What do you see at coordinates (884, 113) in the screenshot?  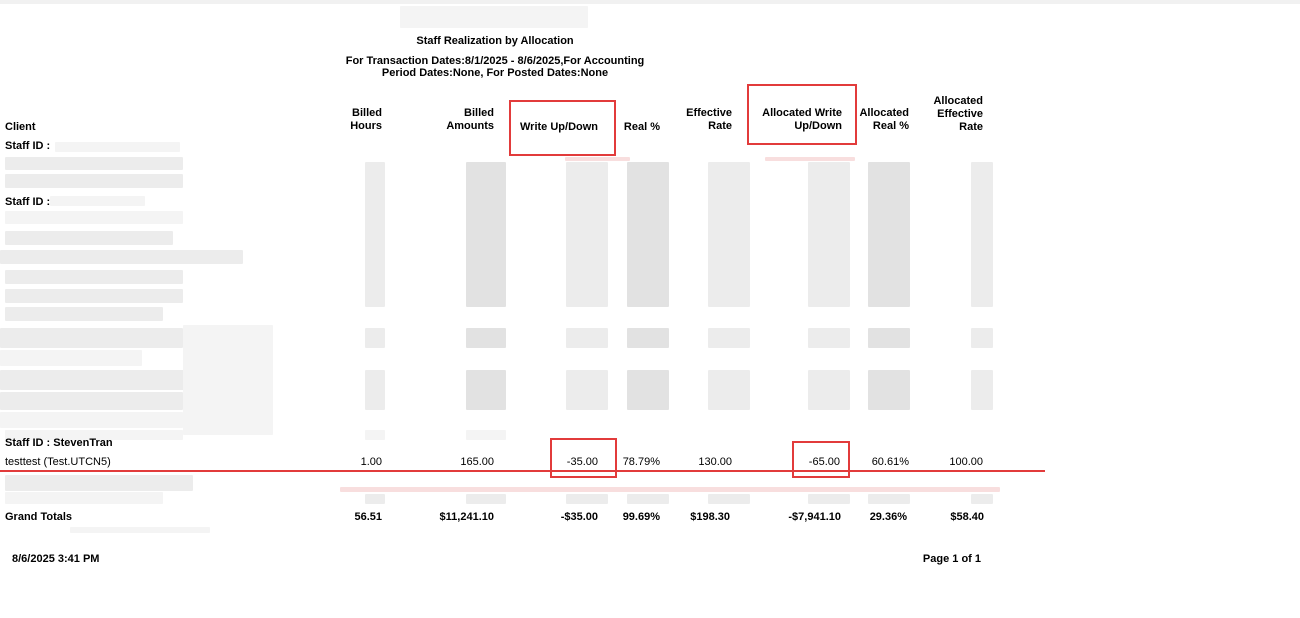 I see `col-allocated-real-pct-line1: Allocated` at bounding box center [884, 113].